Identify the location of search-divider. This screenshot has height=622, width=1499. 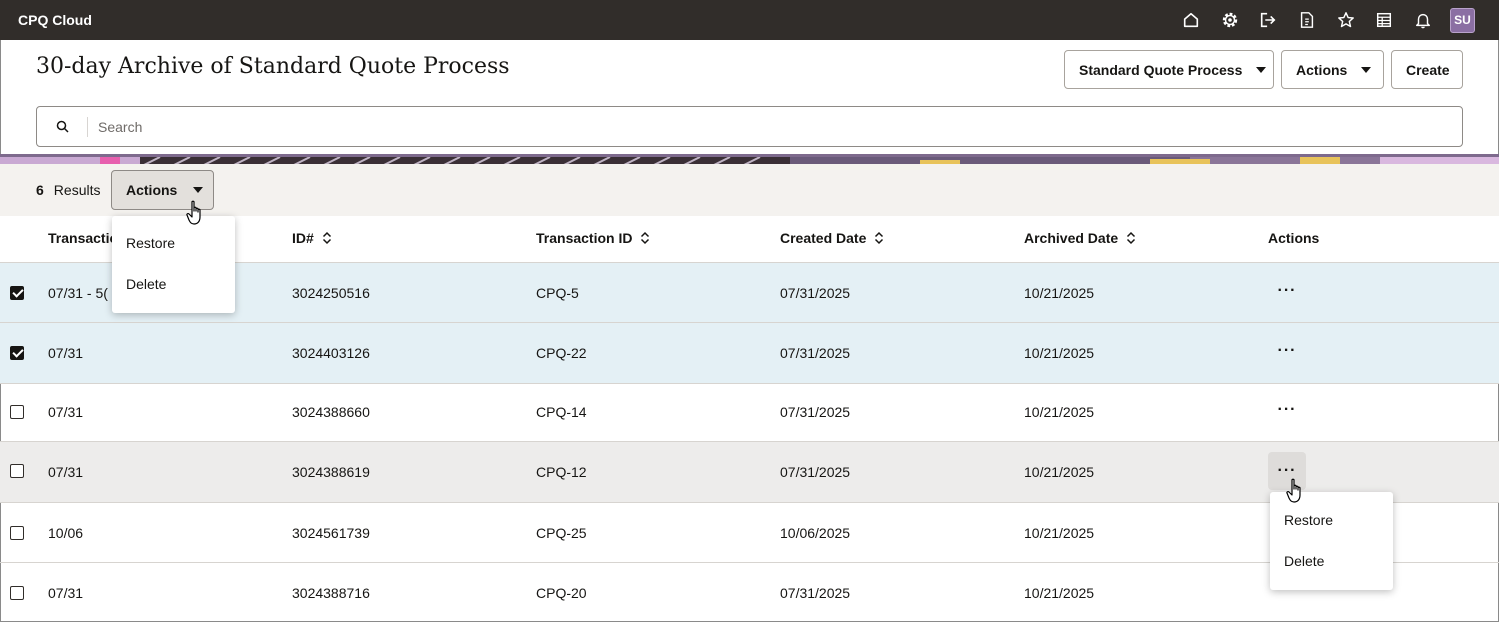
(87, 126).